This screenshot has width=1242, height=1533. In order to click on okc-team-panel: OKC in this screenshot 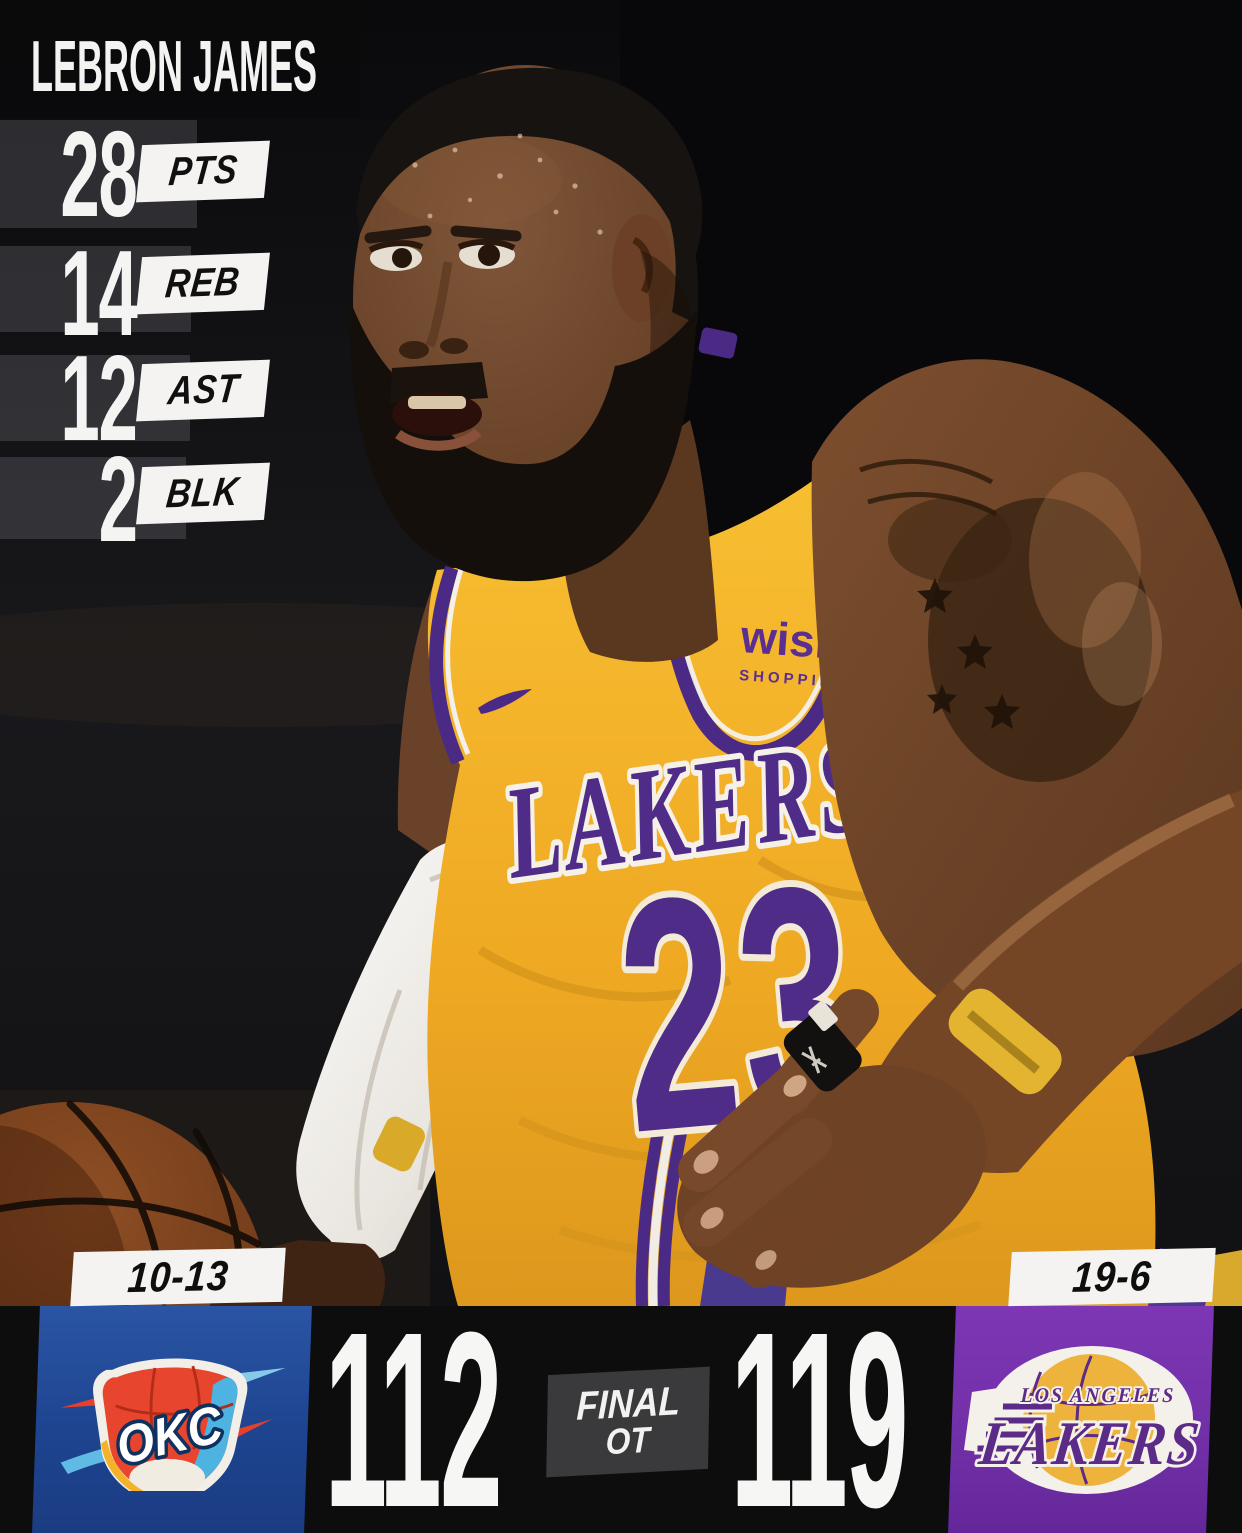, I will do `click(172, 1419)`.